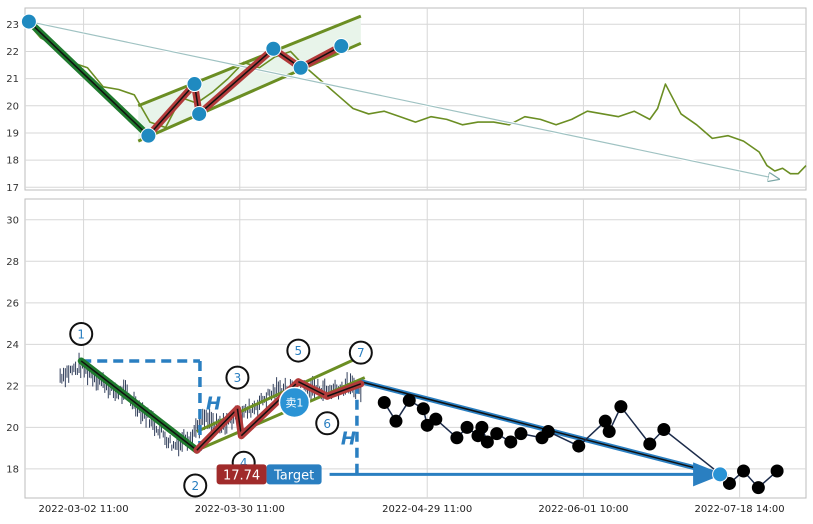  I want to click on x-tick-label: 2022-07-18 14:00, so click(740, 509).